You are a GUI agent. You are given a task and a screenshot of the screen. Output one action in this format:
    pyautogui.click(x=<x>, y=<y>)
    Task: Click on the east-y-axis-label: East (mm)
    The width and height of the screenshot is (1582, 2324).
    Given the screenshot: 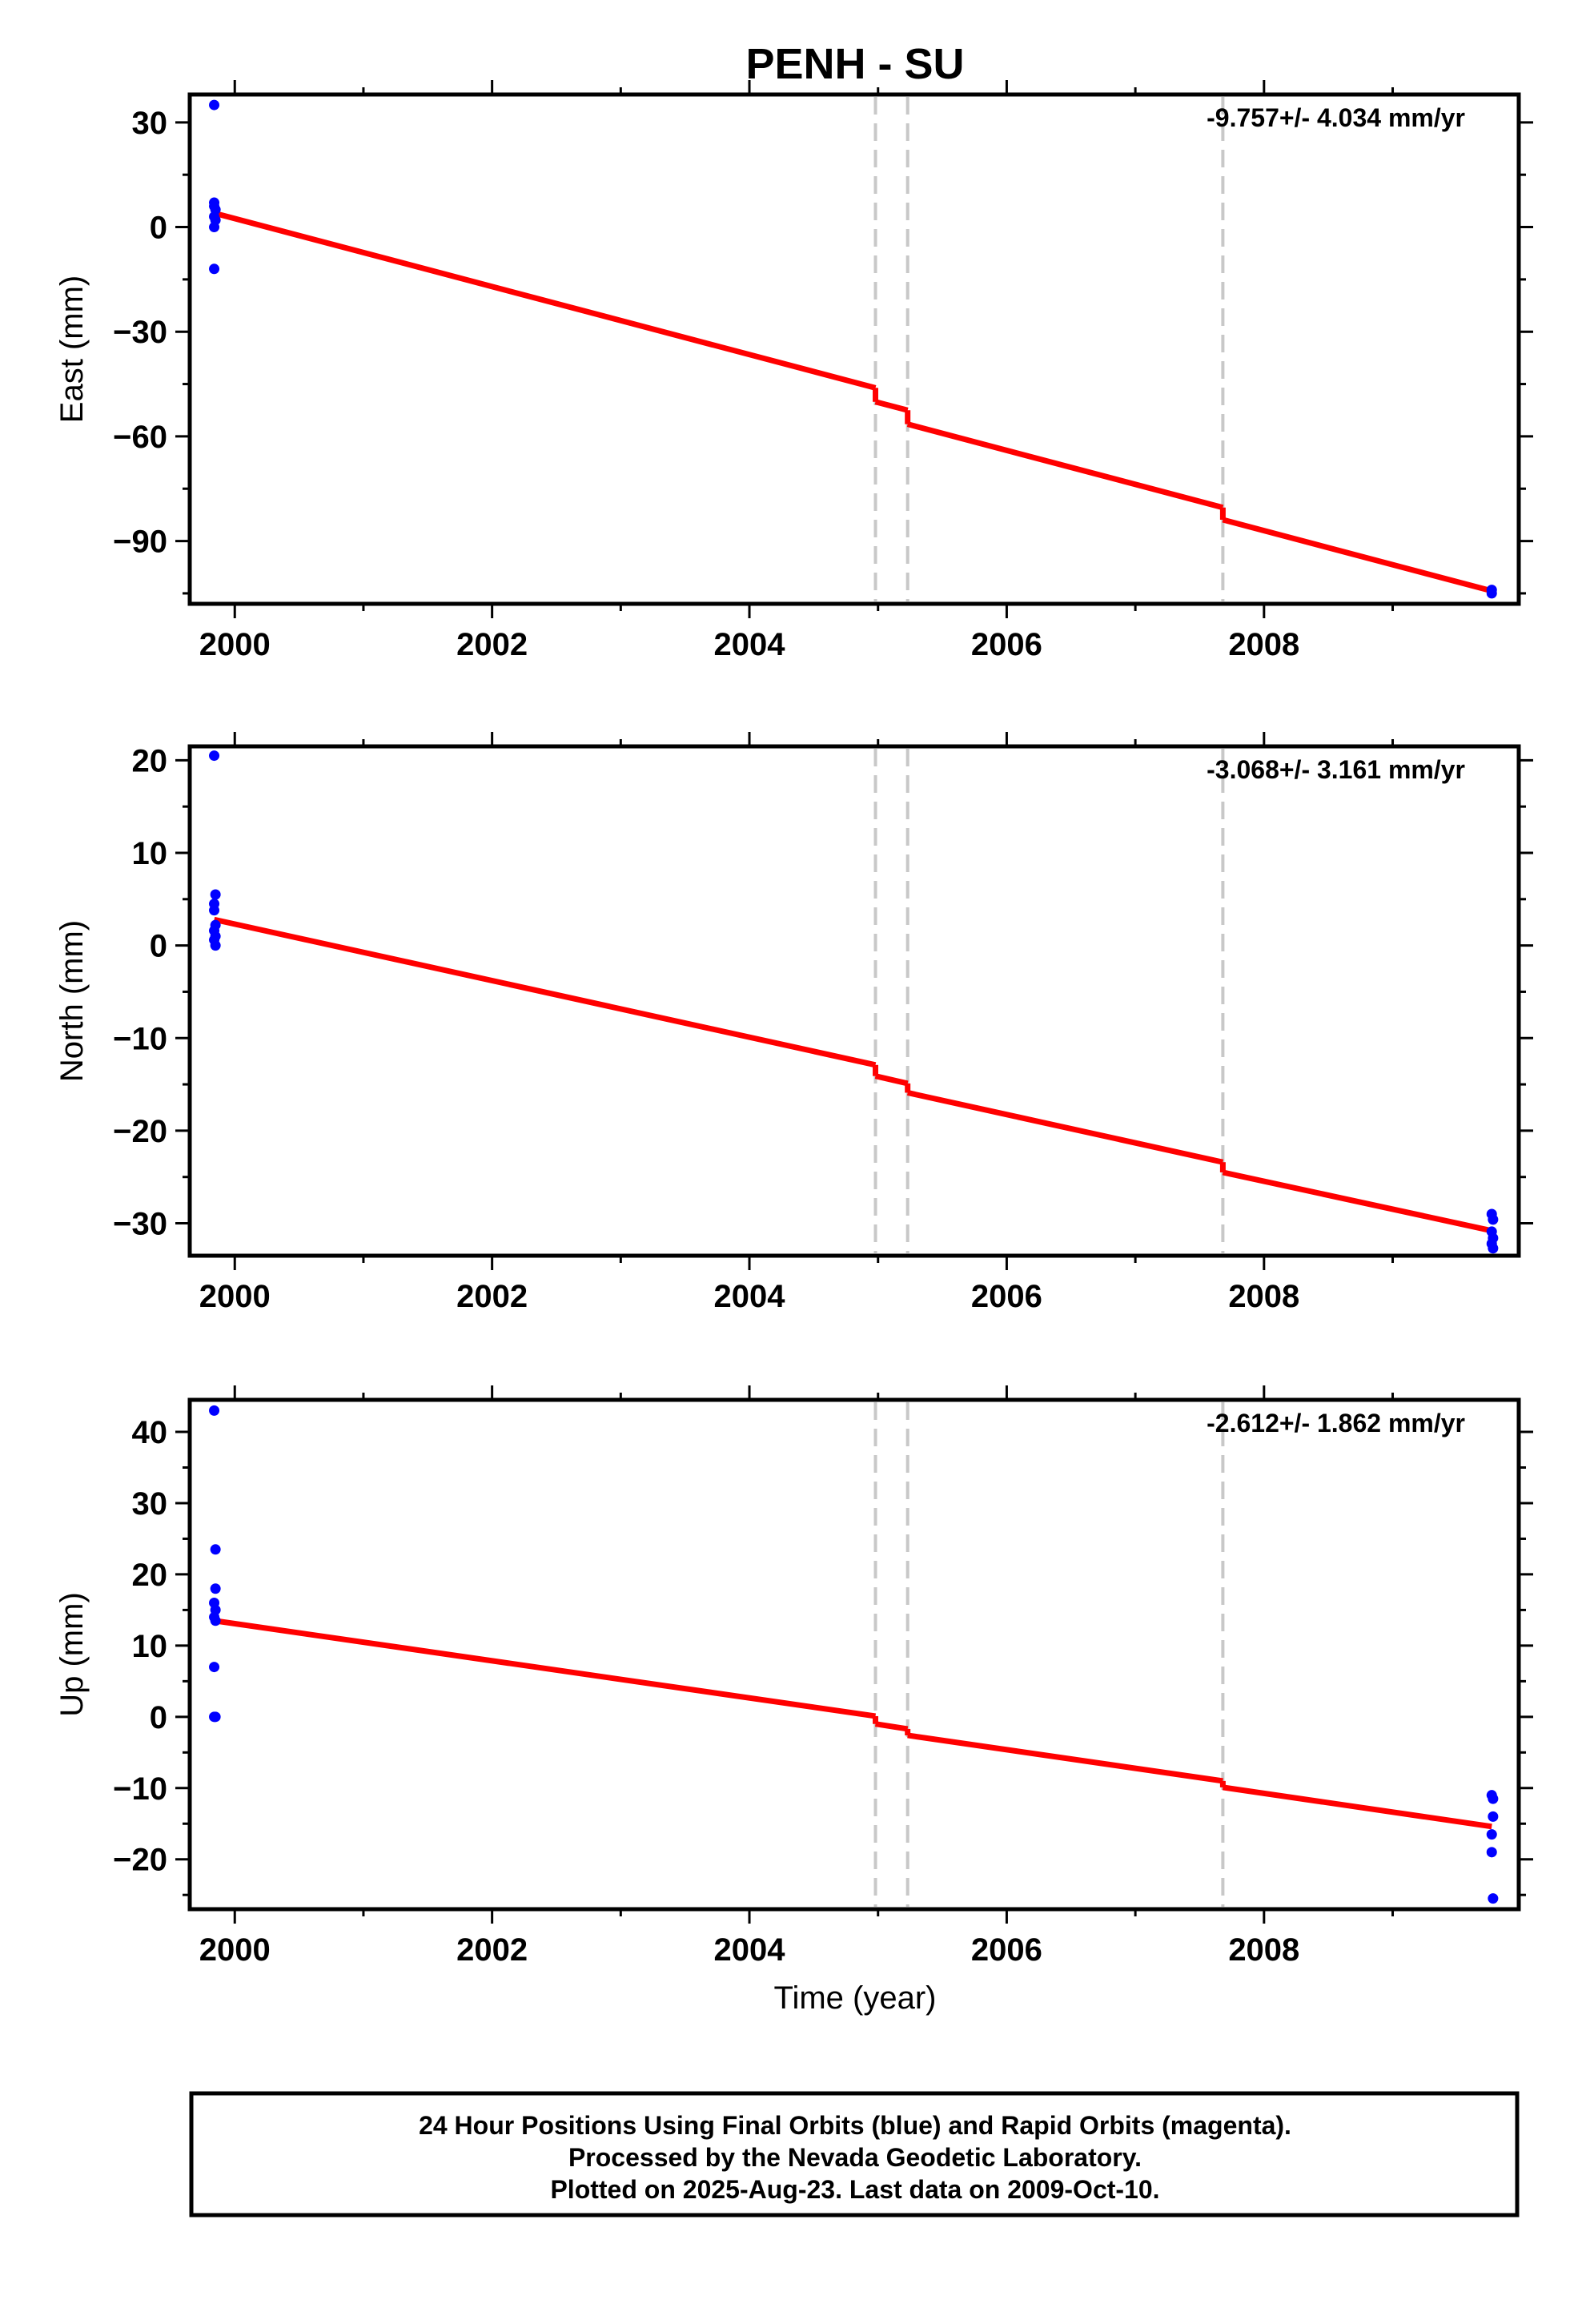 What is the action you would take?
    pyautogui.click(x=72, y=349)
    